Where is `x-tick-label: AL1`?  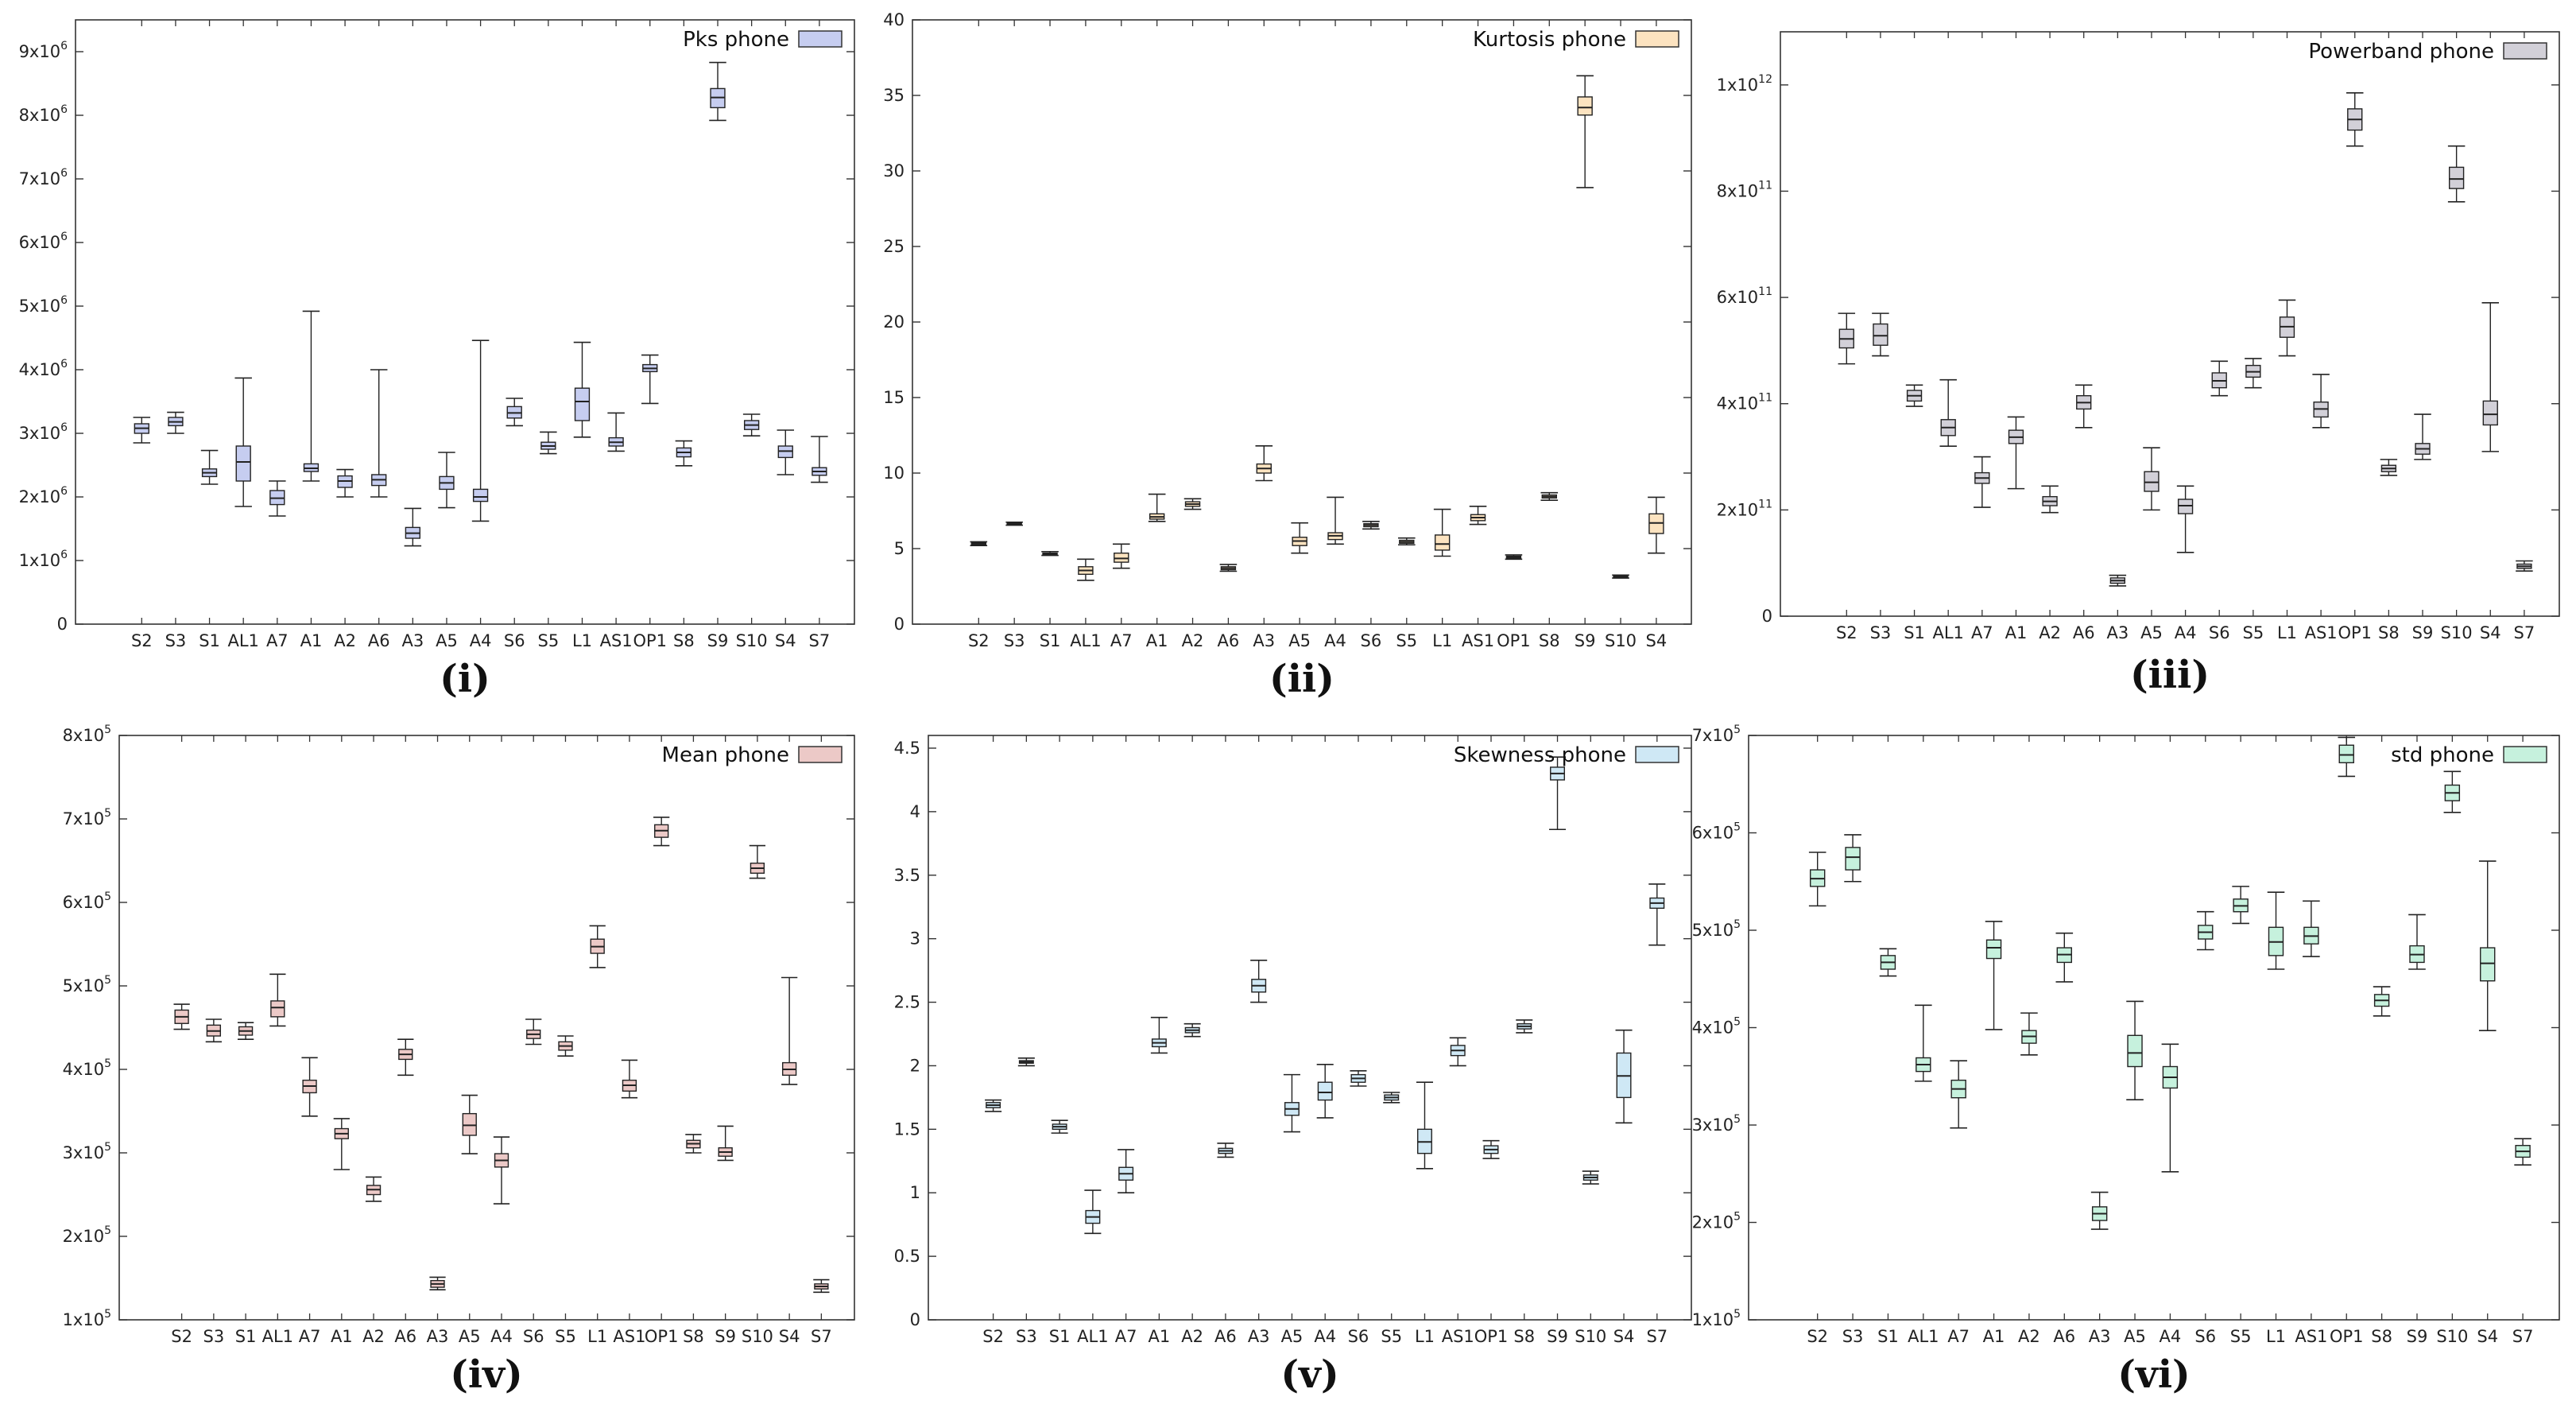 x-tick-label: AL1 is located at coordinates (1947, 633).